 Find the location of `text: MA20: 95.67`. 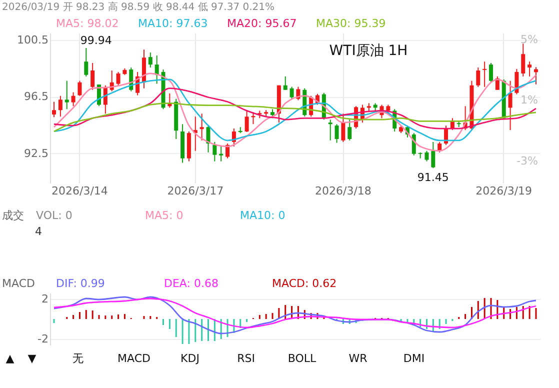

text: MA20: 95.67 is located at coordinates (262, 23).